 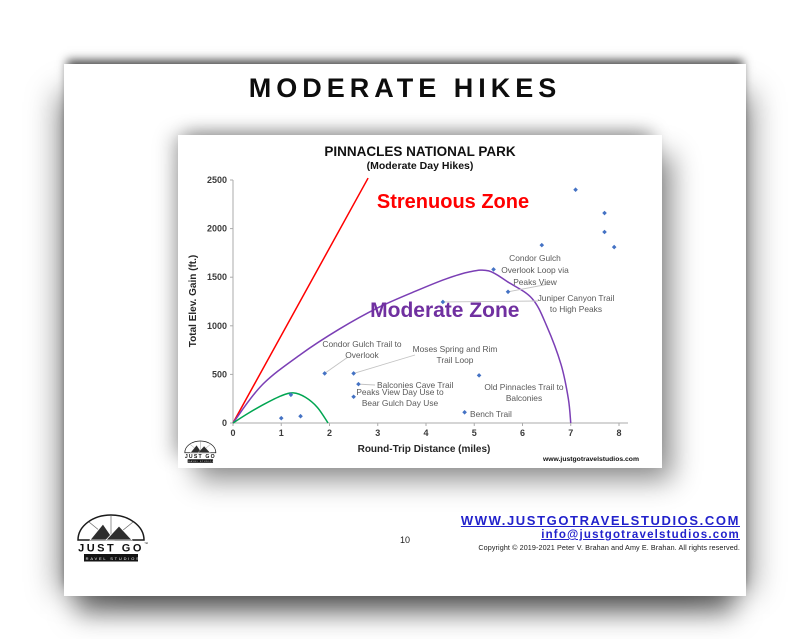 I want to click on trail-label: Condor Gulch Trail to, so click(x=361, y=344).